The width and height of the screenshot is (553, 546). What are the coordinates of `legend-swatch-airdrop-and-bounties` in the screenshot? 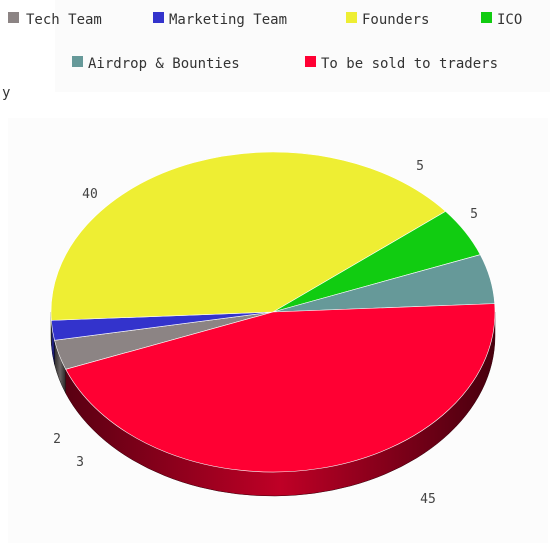 It's located at (77, 61).